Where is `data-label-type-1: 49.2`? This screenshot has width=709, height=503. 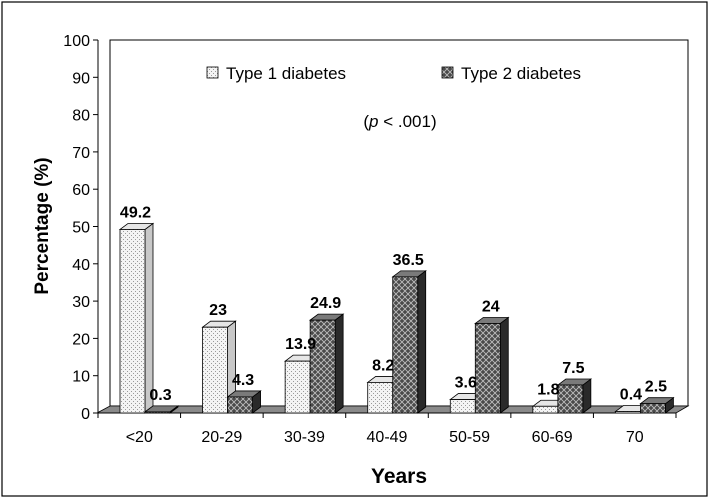 data-label-type-1: 49.2 is located at coordinates (135, 212).